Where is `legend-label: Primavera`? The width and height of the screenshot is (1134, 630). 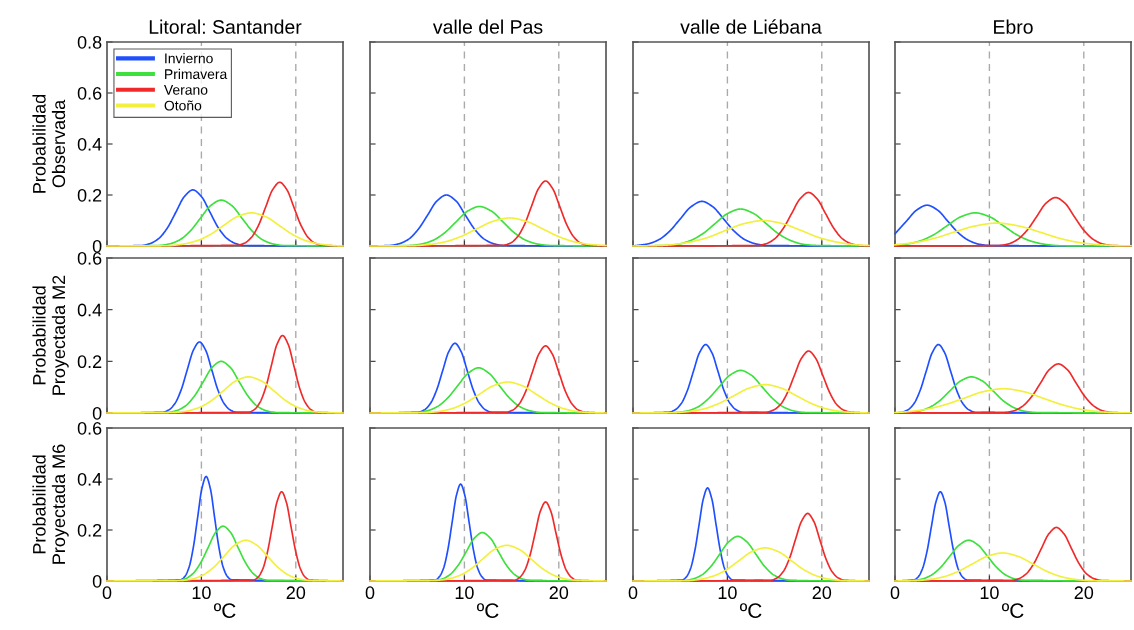 legend-label: Primavera is located at coordinates (196, 74).